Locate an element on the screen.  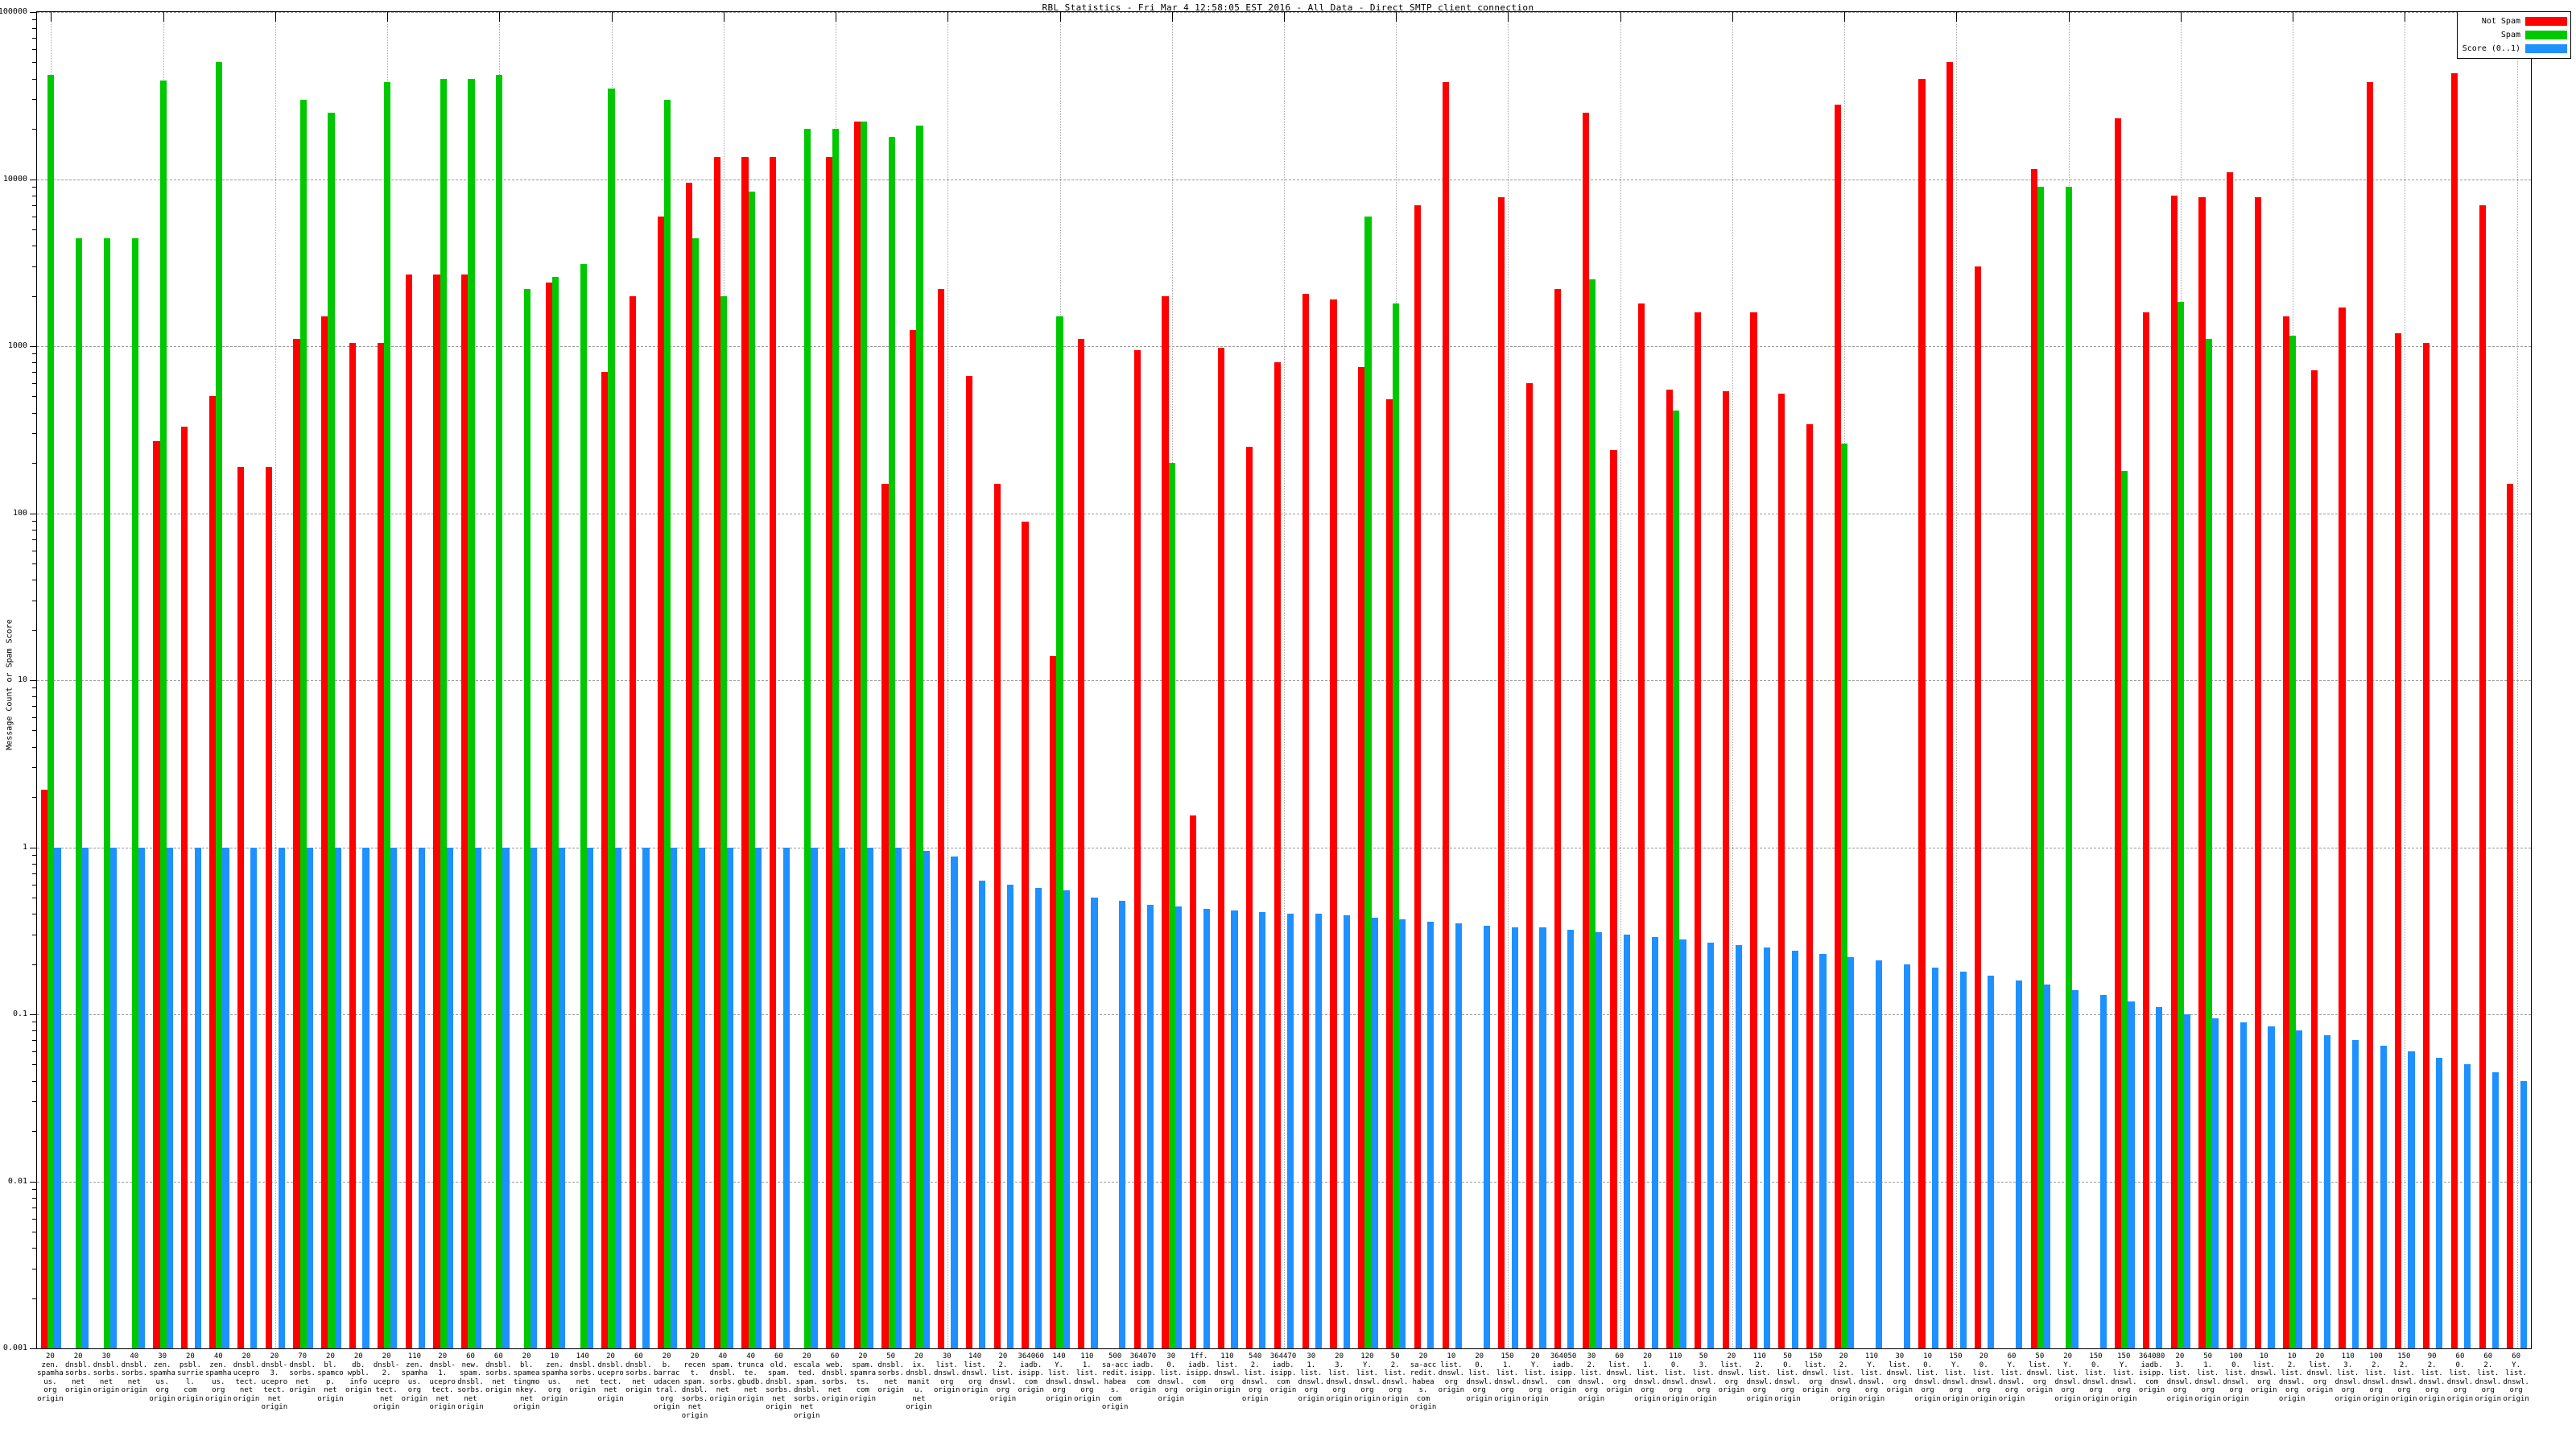
x-axis-tick-label: 30 zen. spamhaus. org origin is located at coordinates (162, 1377).